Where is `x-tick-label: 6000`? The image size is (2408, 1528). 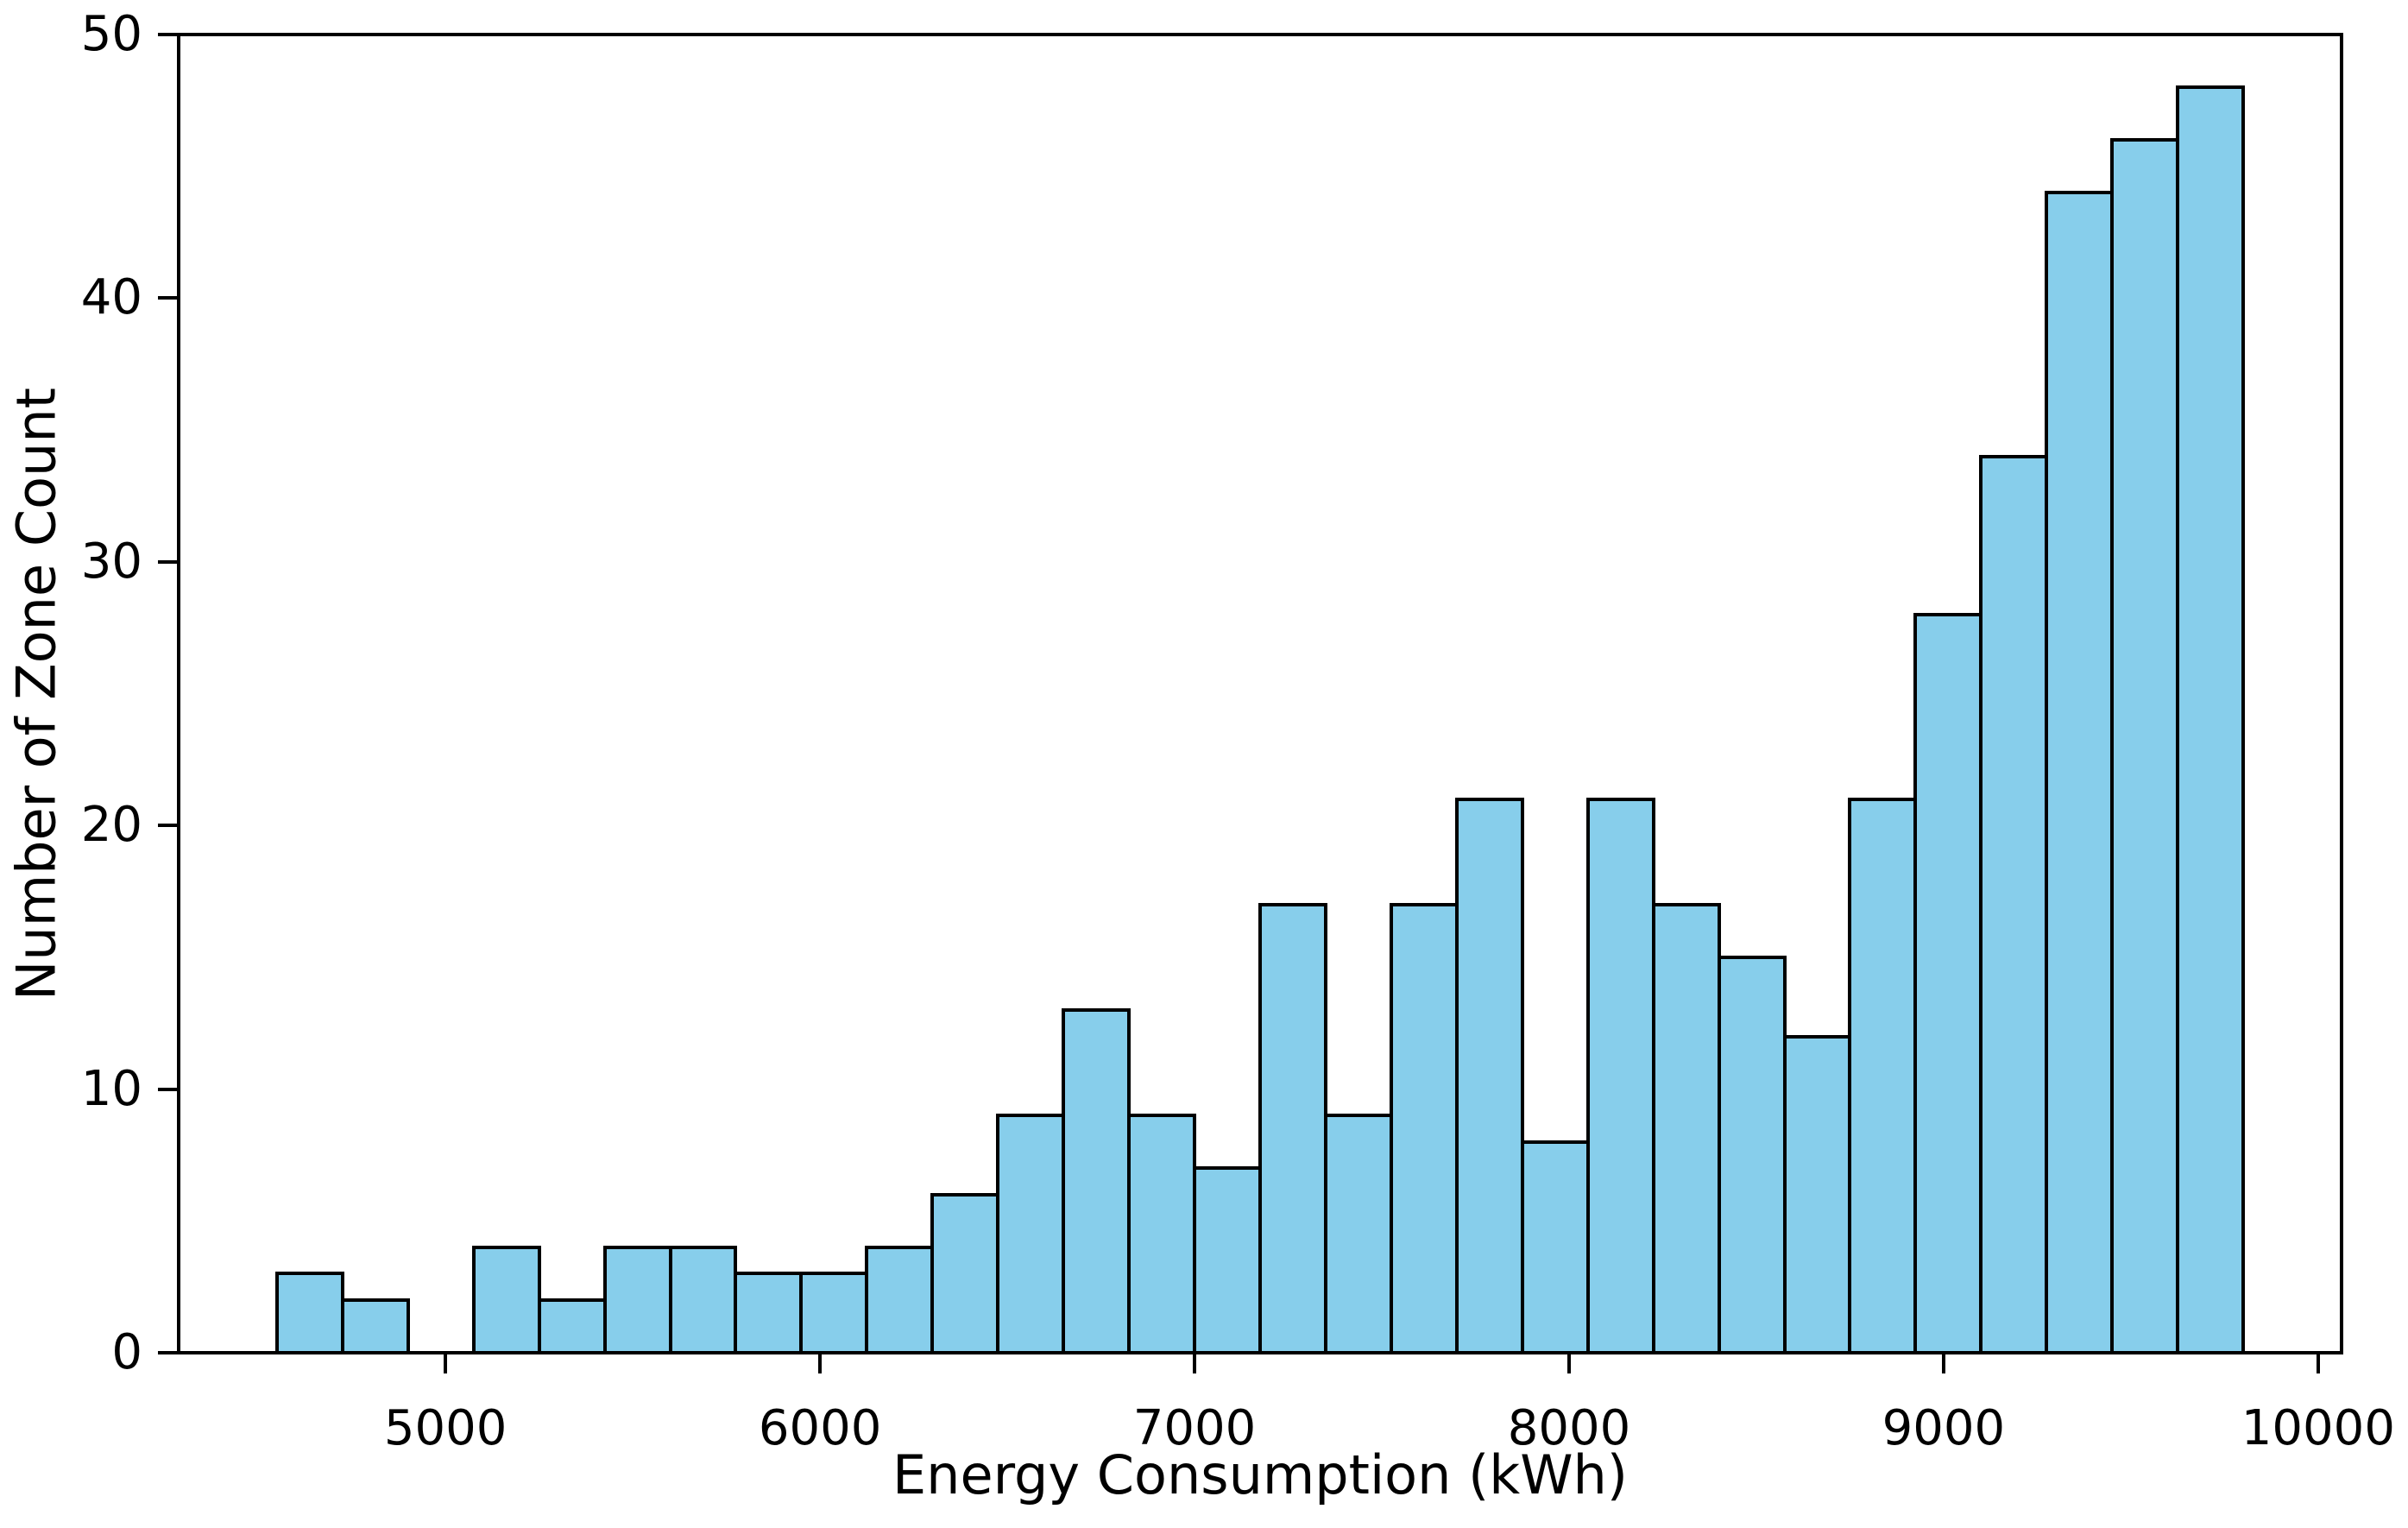
x-tick-label: 6000 is located at coordinates (820, 1428).